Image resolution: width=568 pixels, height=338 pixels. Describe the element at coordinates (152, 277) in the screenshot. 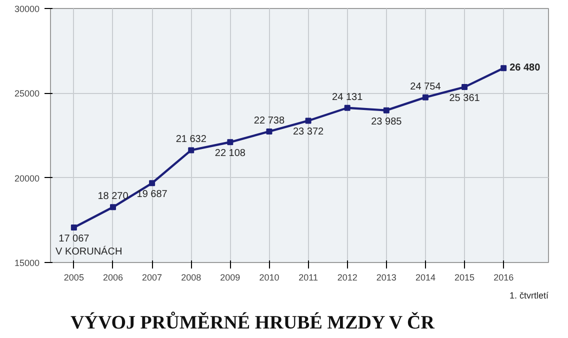

I see `x-tick-label: 2007` at that location.